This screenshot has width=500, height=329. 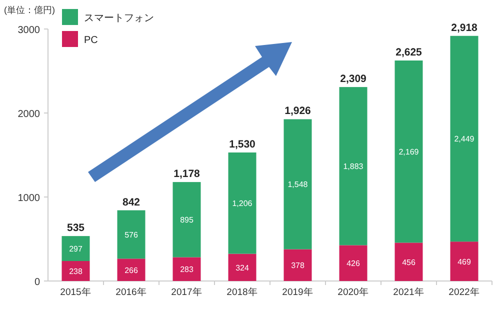 What do you see at coordinates (242, 144) in the screenshot?
I see `total-label: 1,530` at bounding box center [242, 144].